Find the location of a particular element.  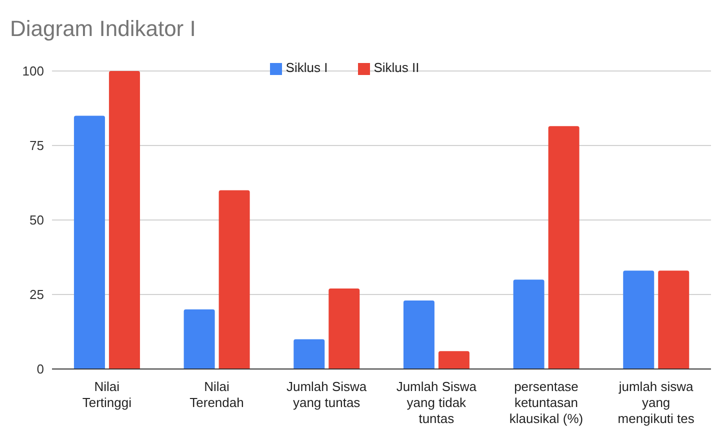

x-tick-label: Nilai Tertinggi is located at coordinates (107, 394).